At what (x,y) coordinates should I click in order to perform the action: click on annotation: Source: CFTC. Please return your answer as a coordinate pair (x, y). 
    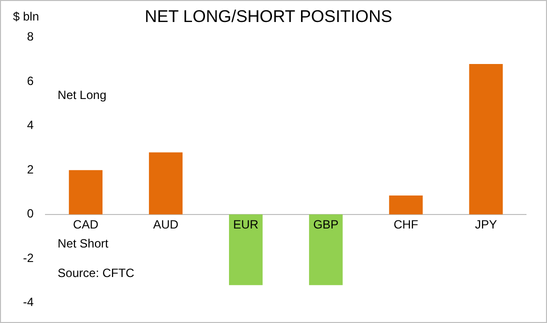
    Looking at the image, I should click on (96, 273).